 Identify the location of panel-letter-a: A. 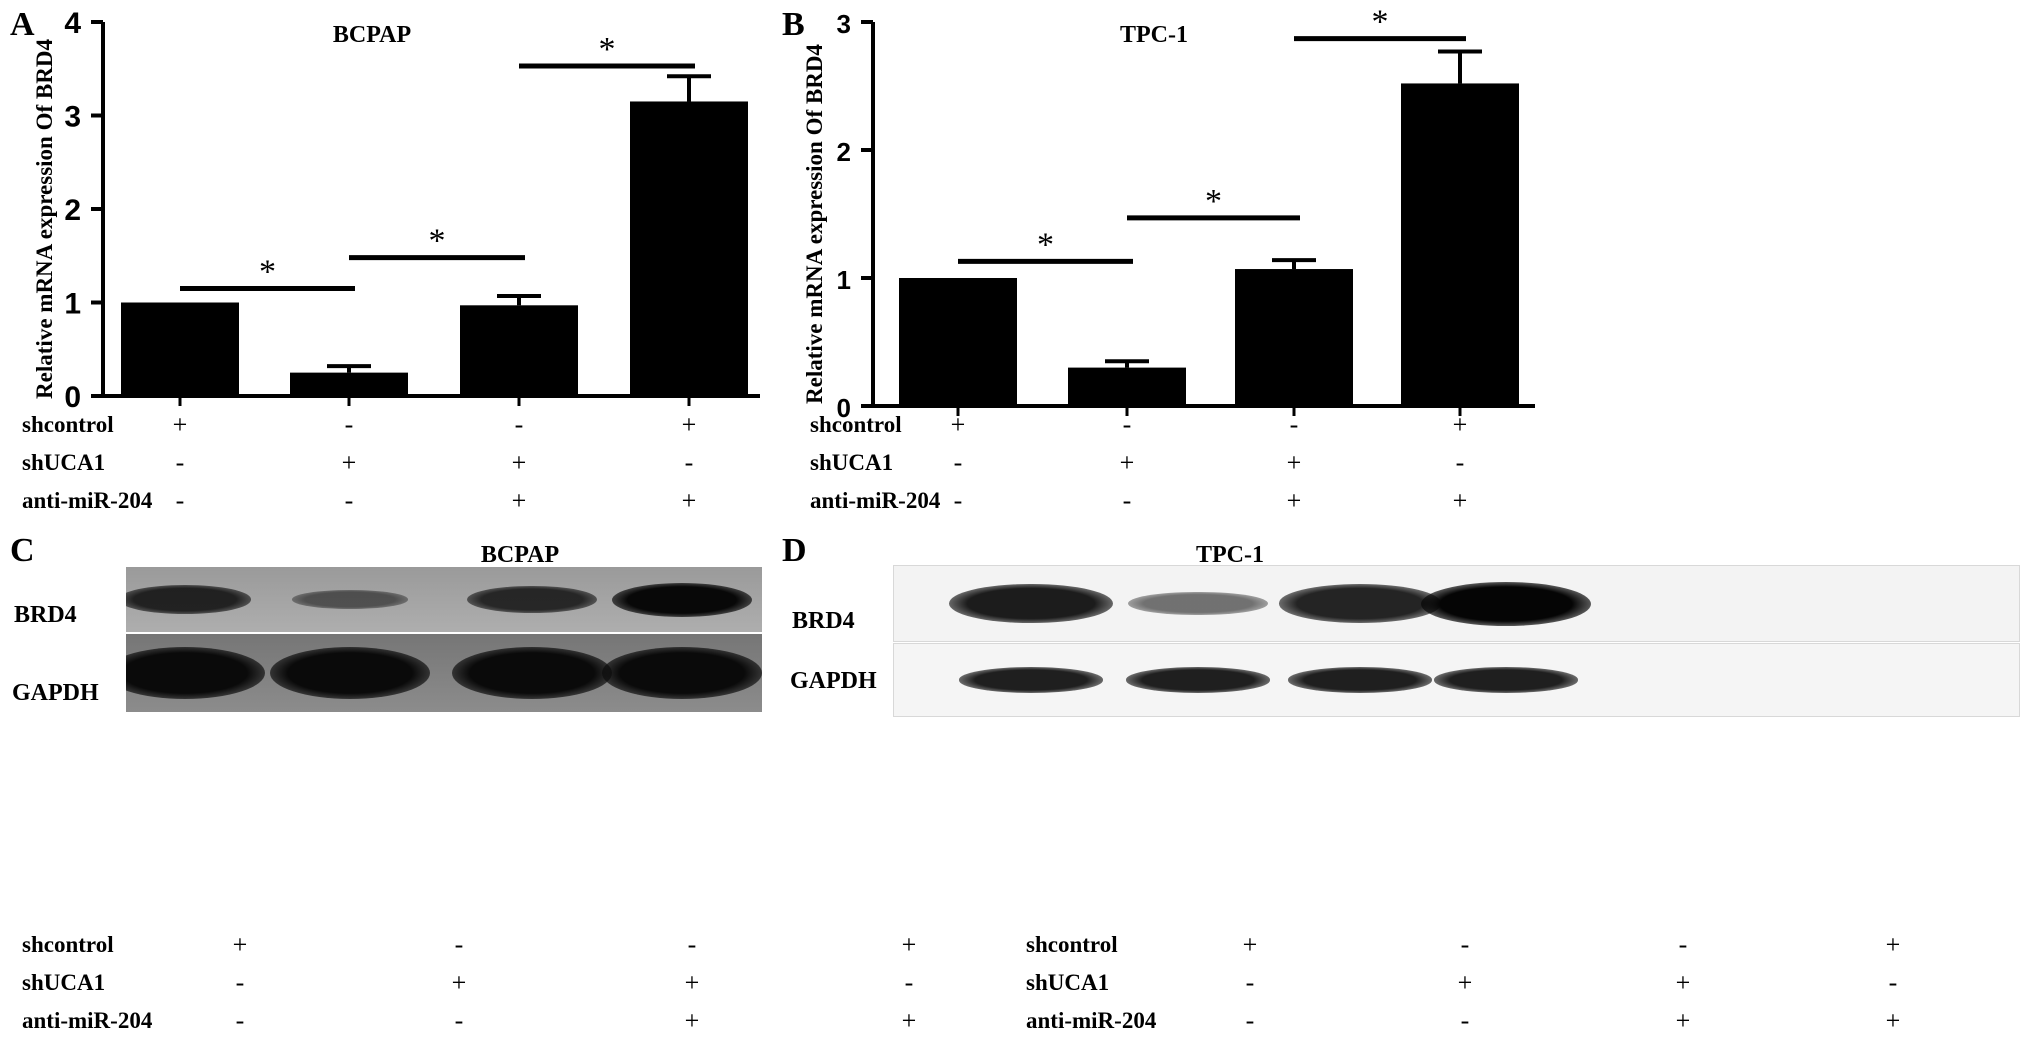
(22, 24).